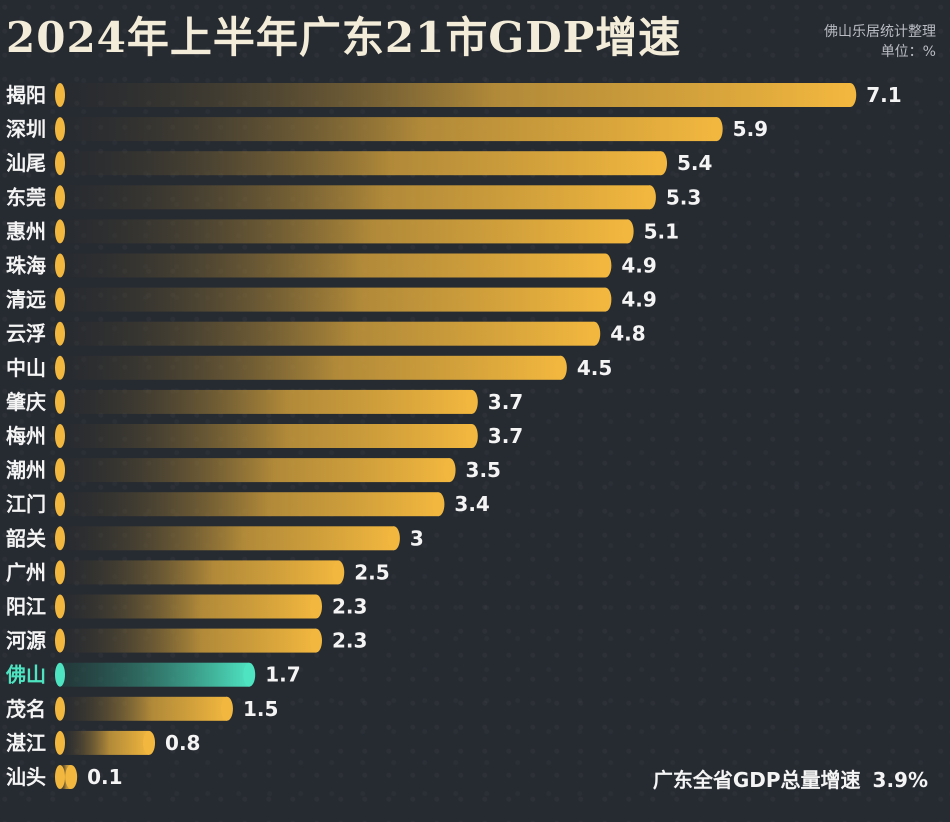  What do you see at coordinates (883, 95) in the screenshot?
I see `value-label: 7.1` at bounding box center [883, 95].